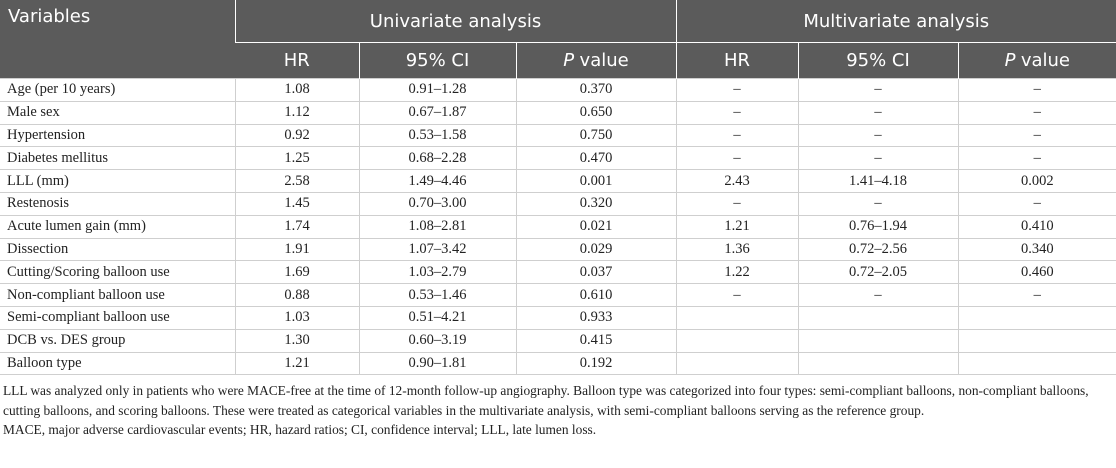  Describe the element at coordinates (1036, 226) in the screenshot. I see `cell: 0.410` at that location.